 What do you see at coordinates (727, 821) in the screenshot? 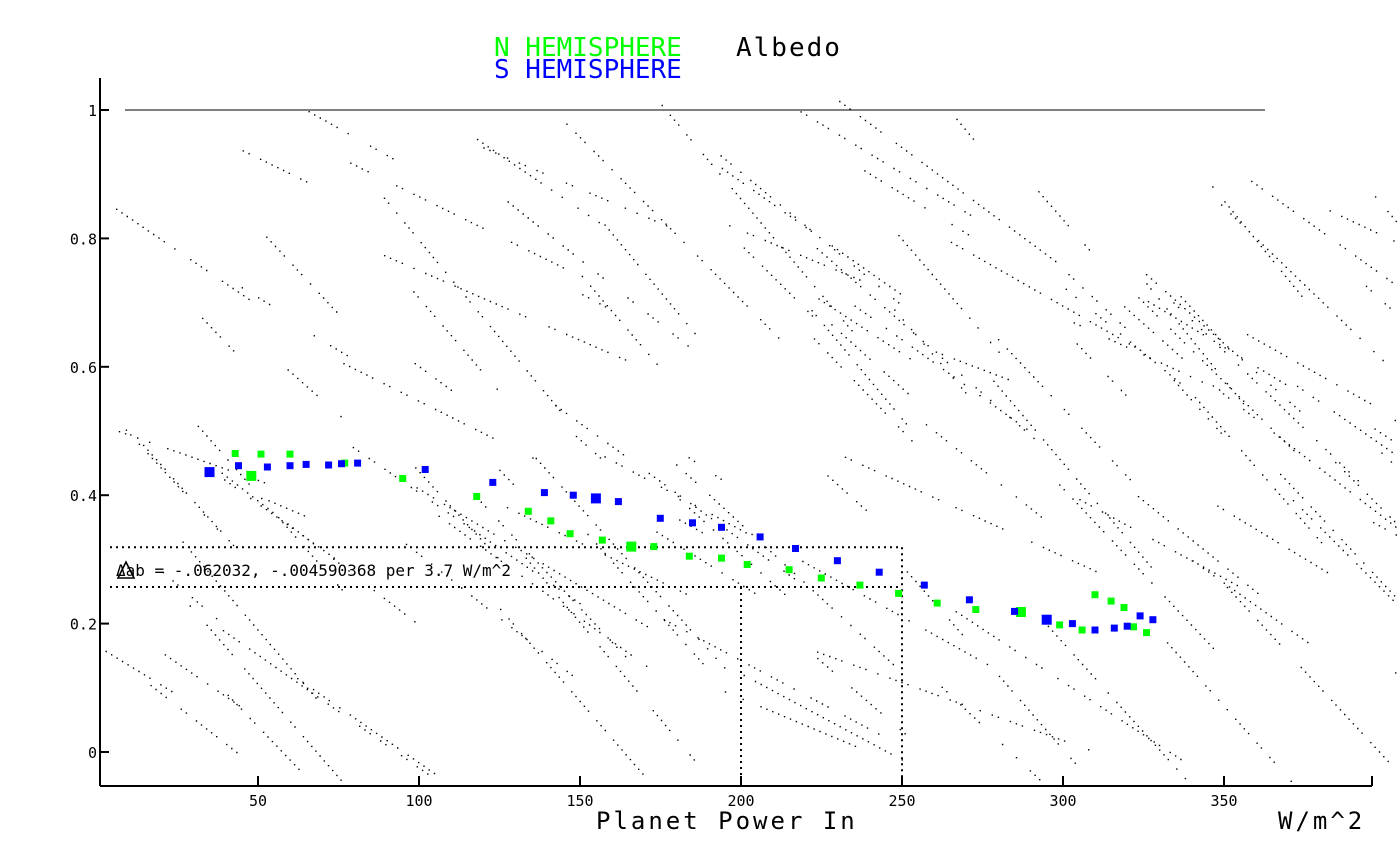
I see `x-axis-title: Planet Power In` at bounding box center [727, 821].